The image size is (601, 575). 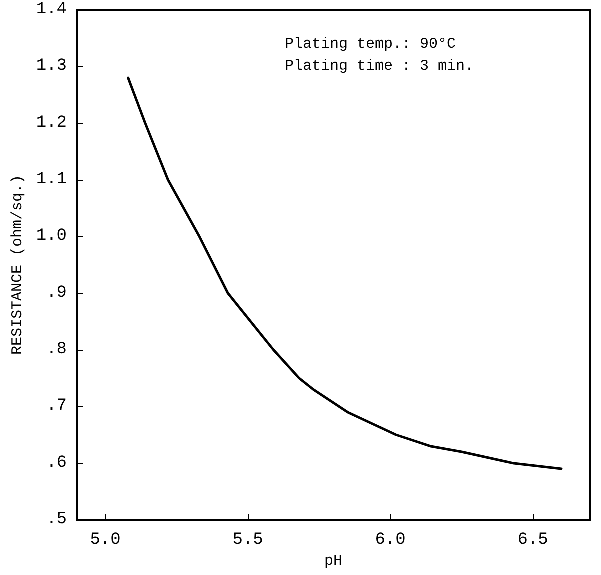 What do you see at coordinates (56, 406) in the screenshot?
I see `y-tick-label: .7` at bounding box center [56, 406].